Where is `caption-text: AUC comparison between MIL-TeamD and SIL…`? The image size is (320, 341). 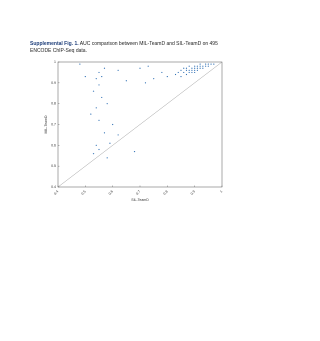
caption-text: AUC comparison between MIL-TeamD and SIL… is located at coordinates (124, 47).